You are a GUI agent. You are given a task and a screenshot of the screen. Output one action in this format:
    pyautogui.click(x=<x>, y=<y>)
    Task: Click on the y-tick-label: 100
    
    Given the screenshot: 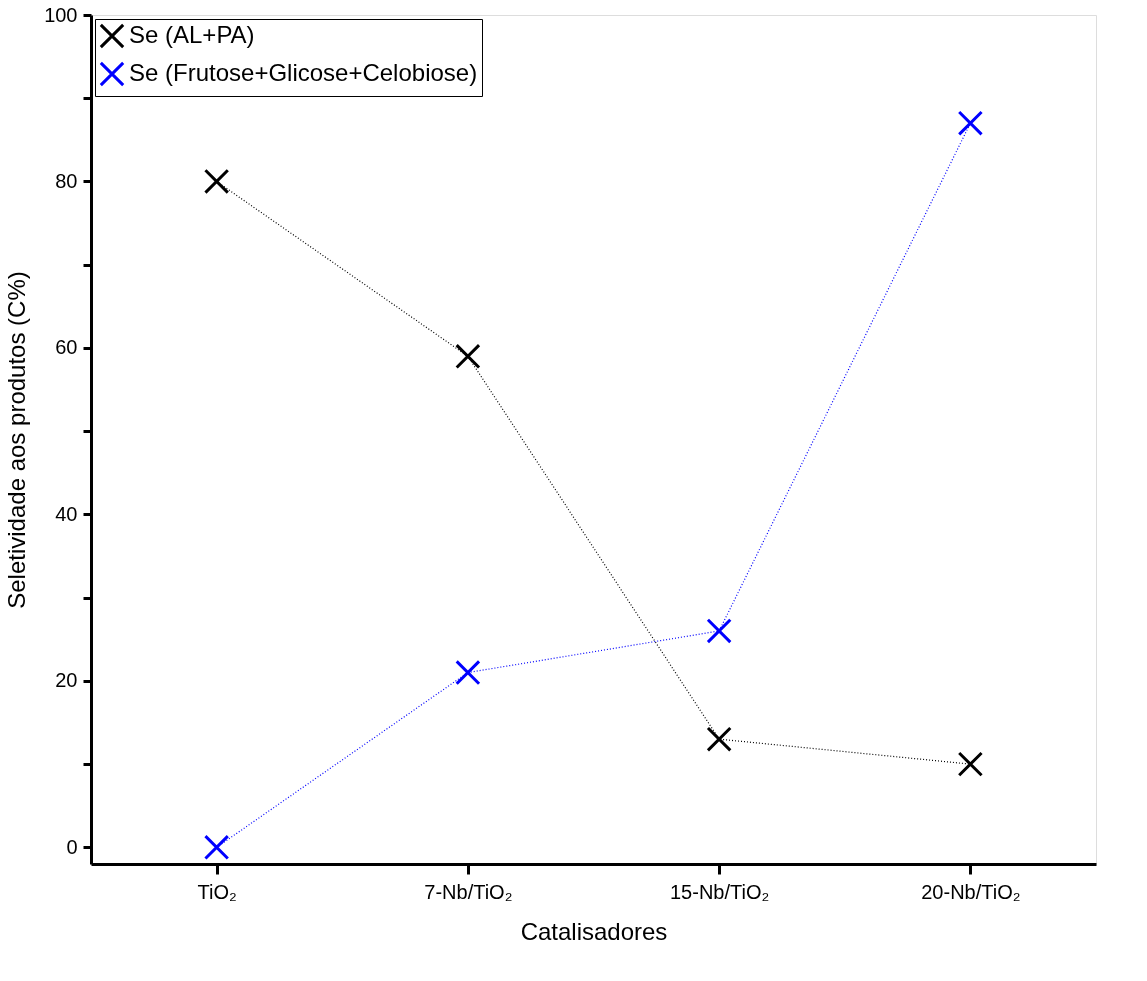 What is the action you would take?
    pyautogui.click(x=61, y=14)
    